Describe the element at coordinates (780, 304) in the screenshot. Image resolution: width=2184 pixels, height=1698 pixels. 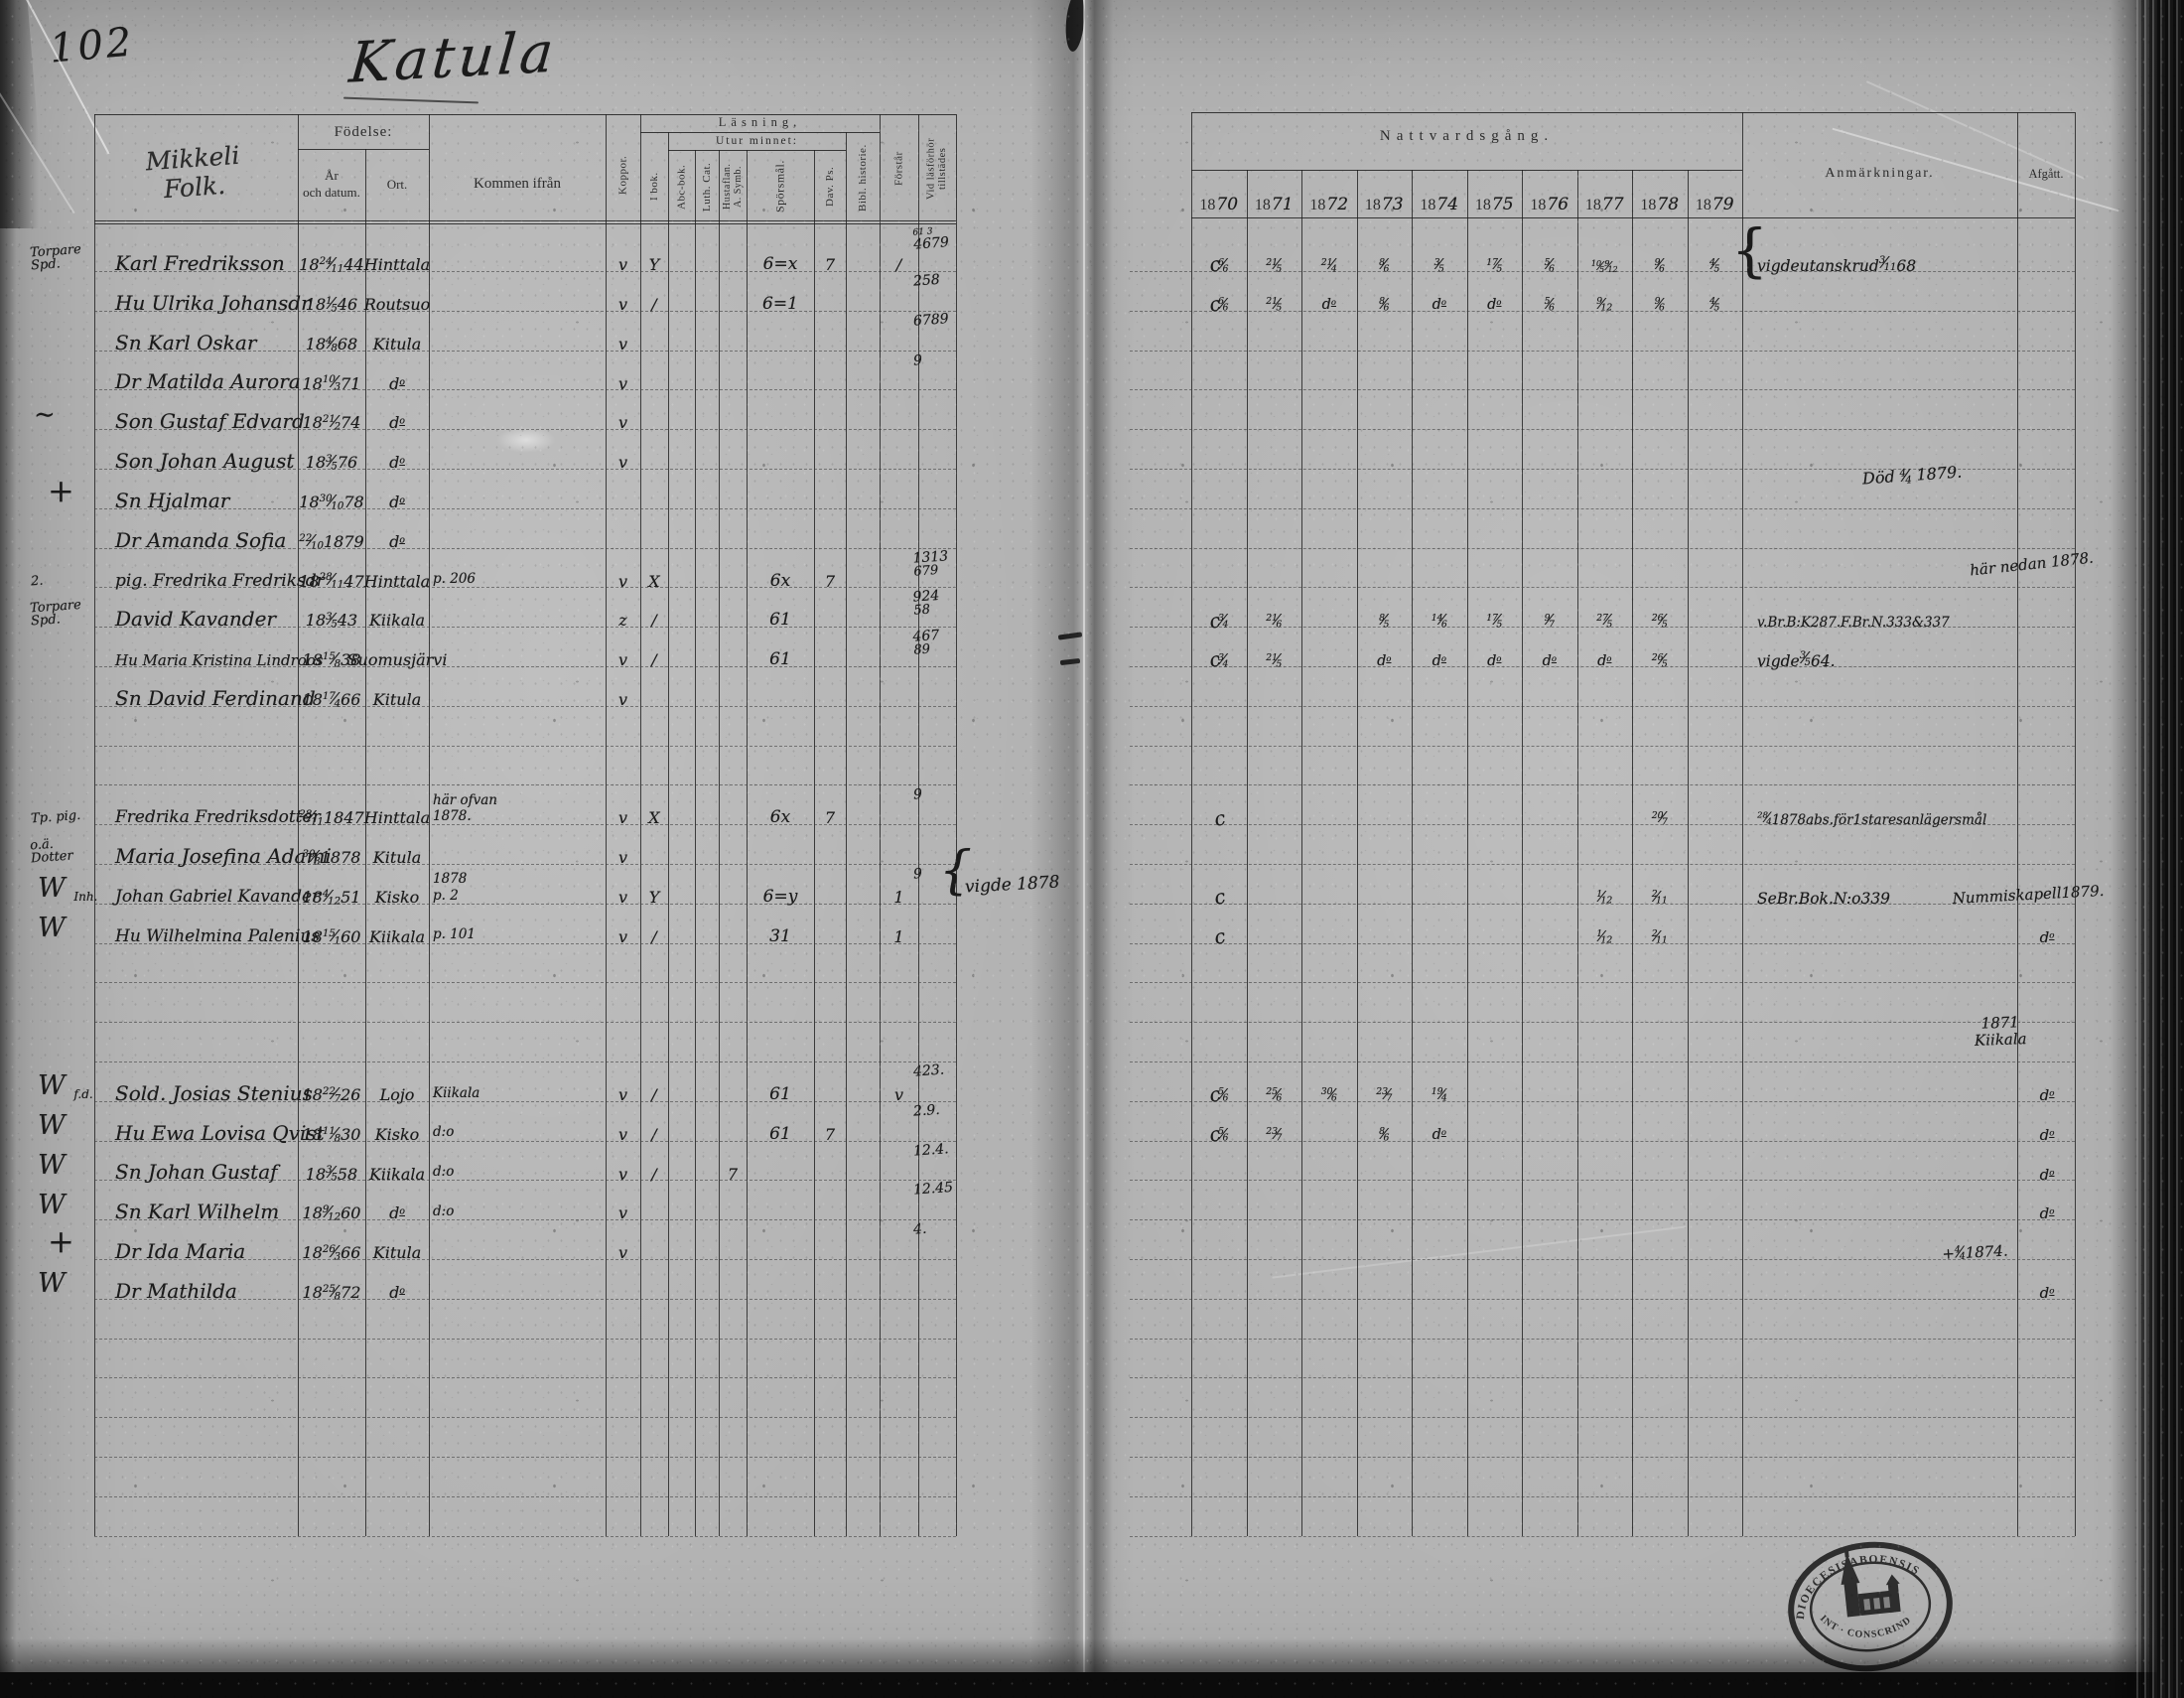
I see `cell-sp: 6=1` at that location.